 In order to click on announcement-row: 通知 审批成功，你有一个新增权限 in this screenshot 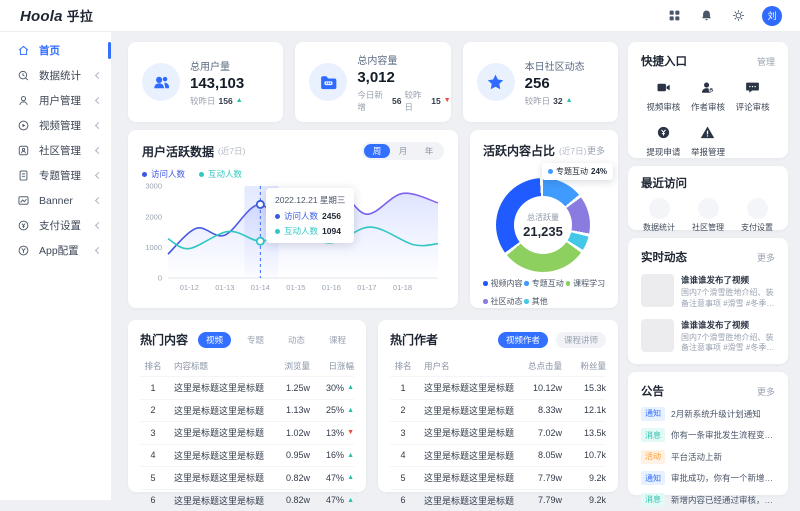, I will do `click(708, 478)`.